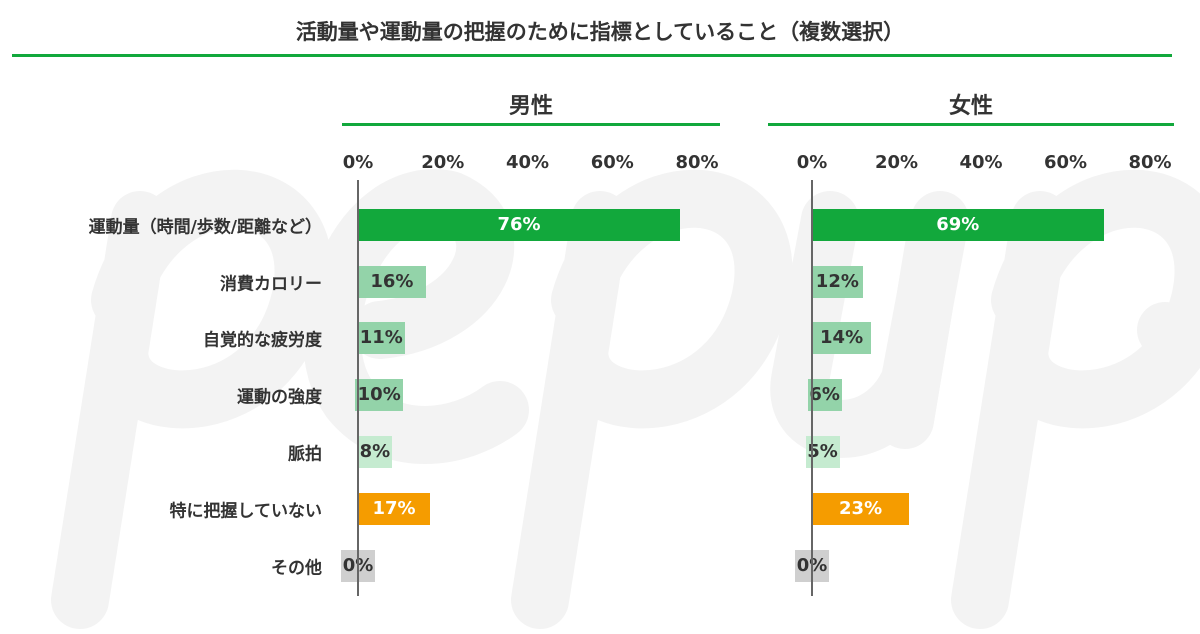 This screenshot has width=1200, height=634. Describe the element at coordinates (305, 454) in the screenshot. I see `category-label: 脈拍` at that location.